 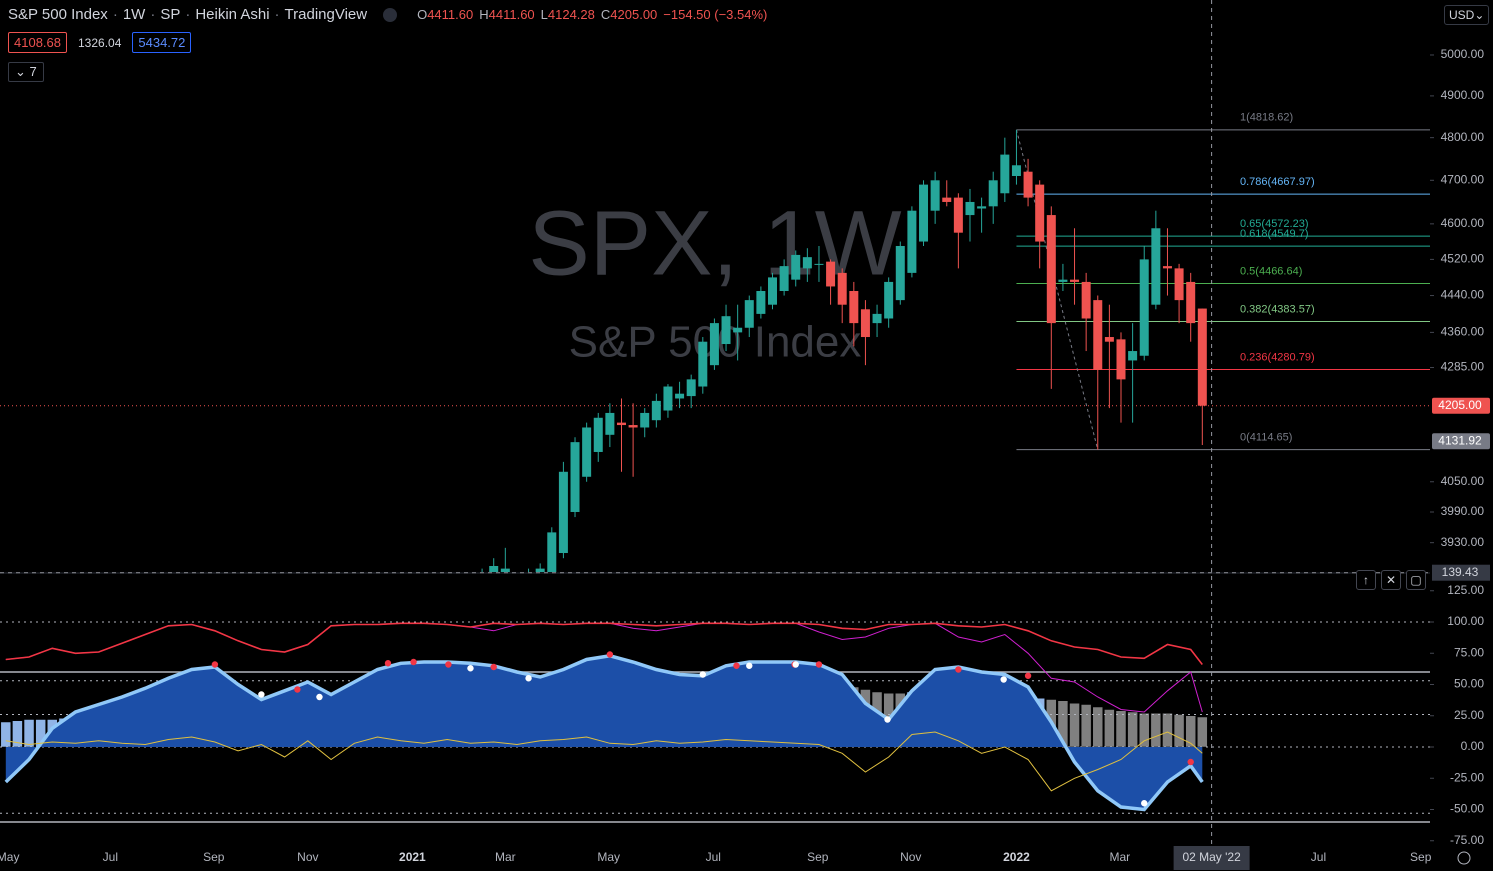 What do you see at coordinates (26, 72) in the screenshot?
I see `indicator-toggle: ⌄ 7` at bounding box center [26, 72].